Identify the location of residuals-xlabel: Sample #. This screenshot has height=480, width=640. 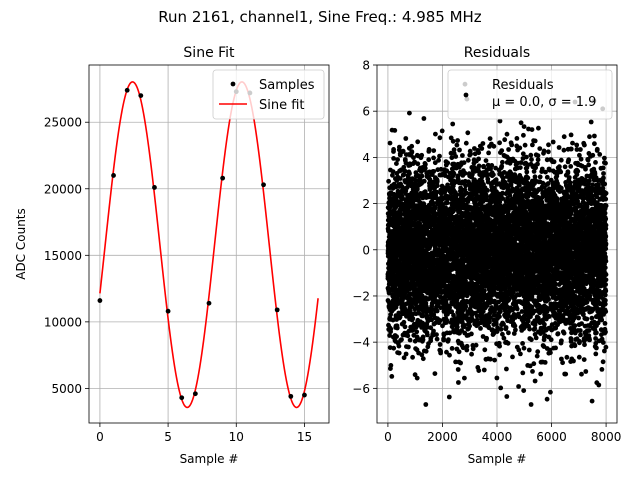
(497, 459).